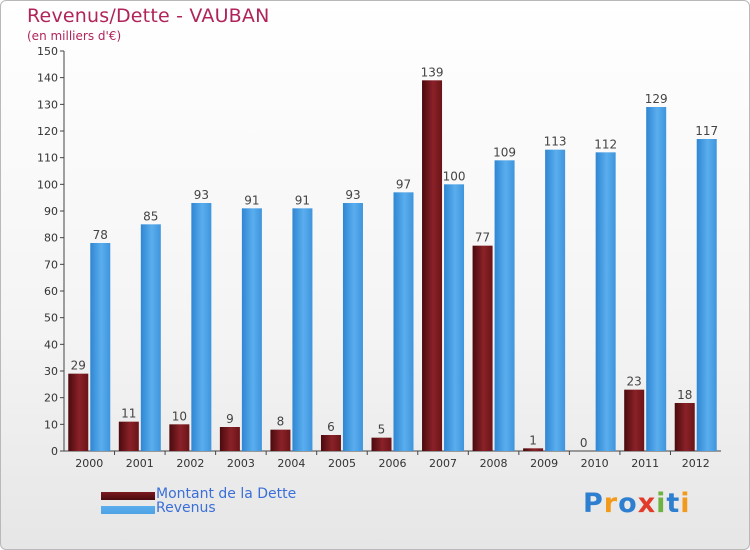  I want to click on y-tick-label: 0, so click(54, 451).